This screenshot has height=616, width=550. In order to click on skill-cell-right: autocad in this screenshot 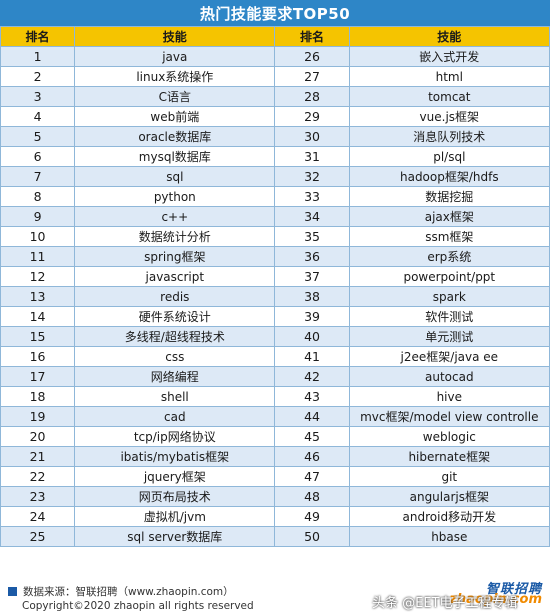, I will do `click(449, 376)`.